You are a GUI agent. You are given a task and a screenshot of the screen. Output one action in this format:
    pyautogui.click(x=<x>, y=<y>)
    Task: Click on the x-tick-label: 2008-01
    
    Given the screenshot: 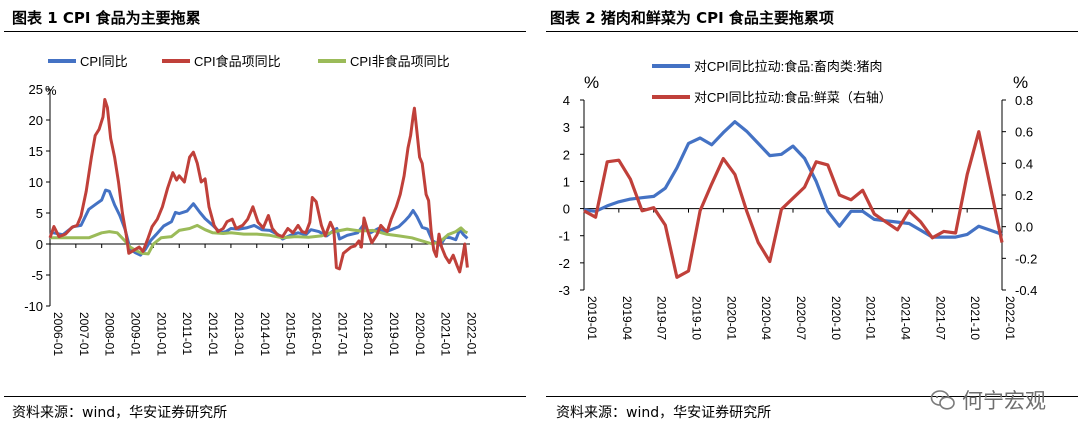 What is the action you would take?
    pyautogui.click(x=110, y=334)
    